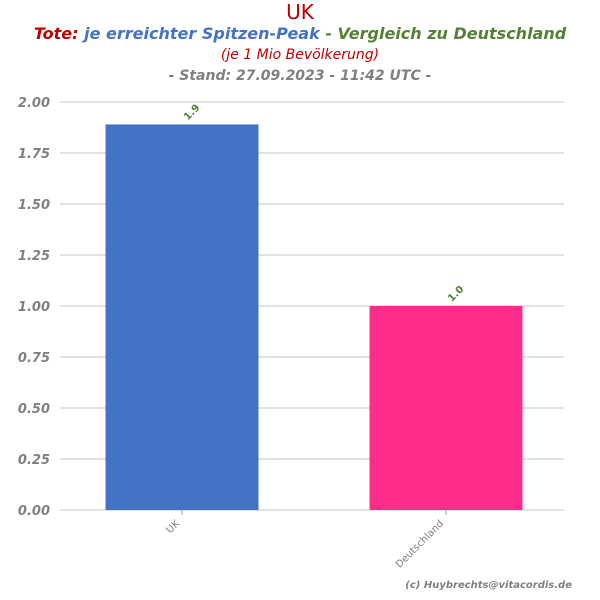  I want to click on y-axis-ticks: 0.00 0.25 0.50 0.75 1.00 1.25 1.50 1.75 2.00, so click(34, 307).